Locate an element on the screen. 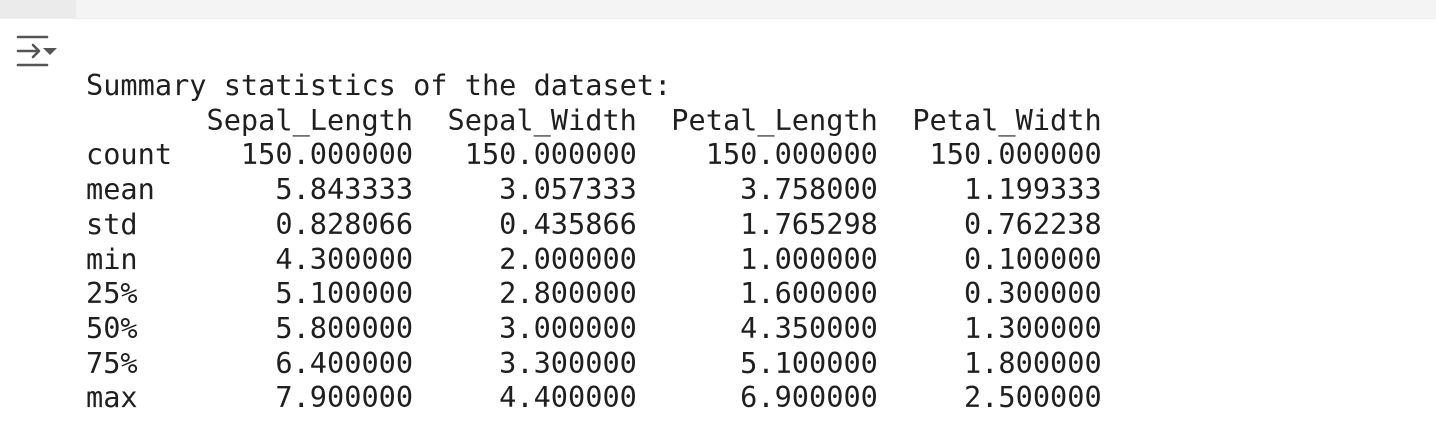 This screenshot has width=1436, height=432. cell-gutter is located at coordinates (38, 9).